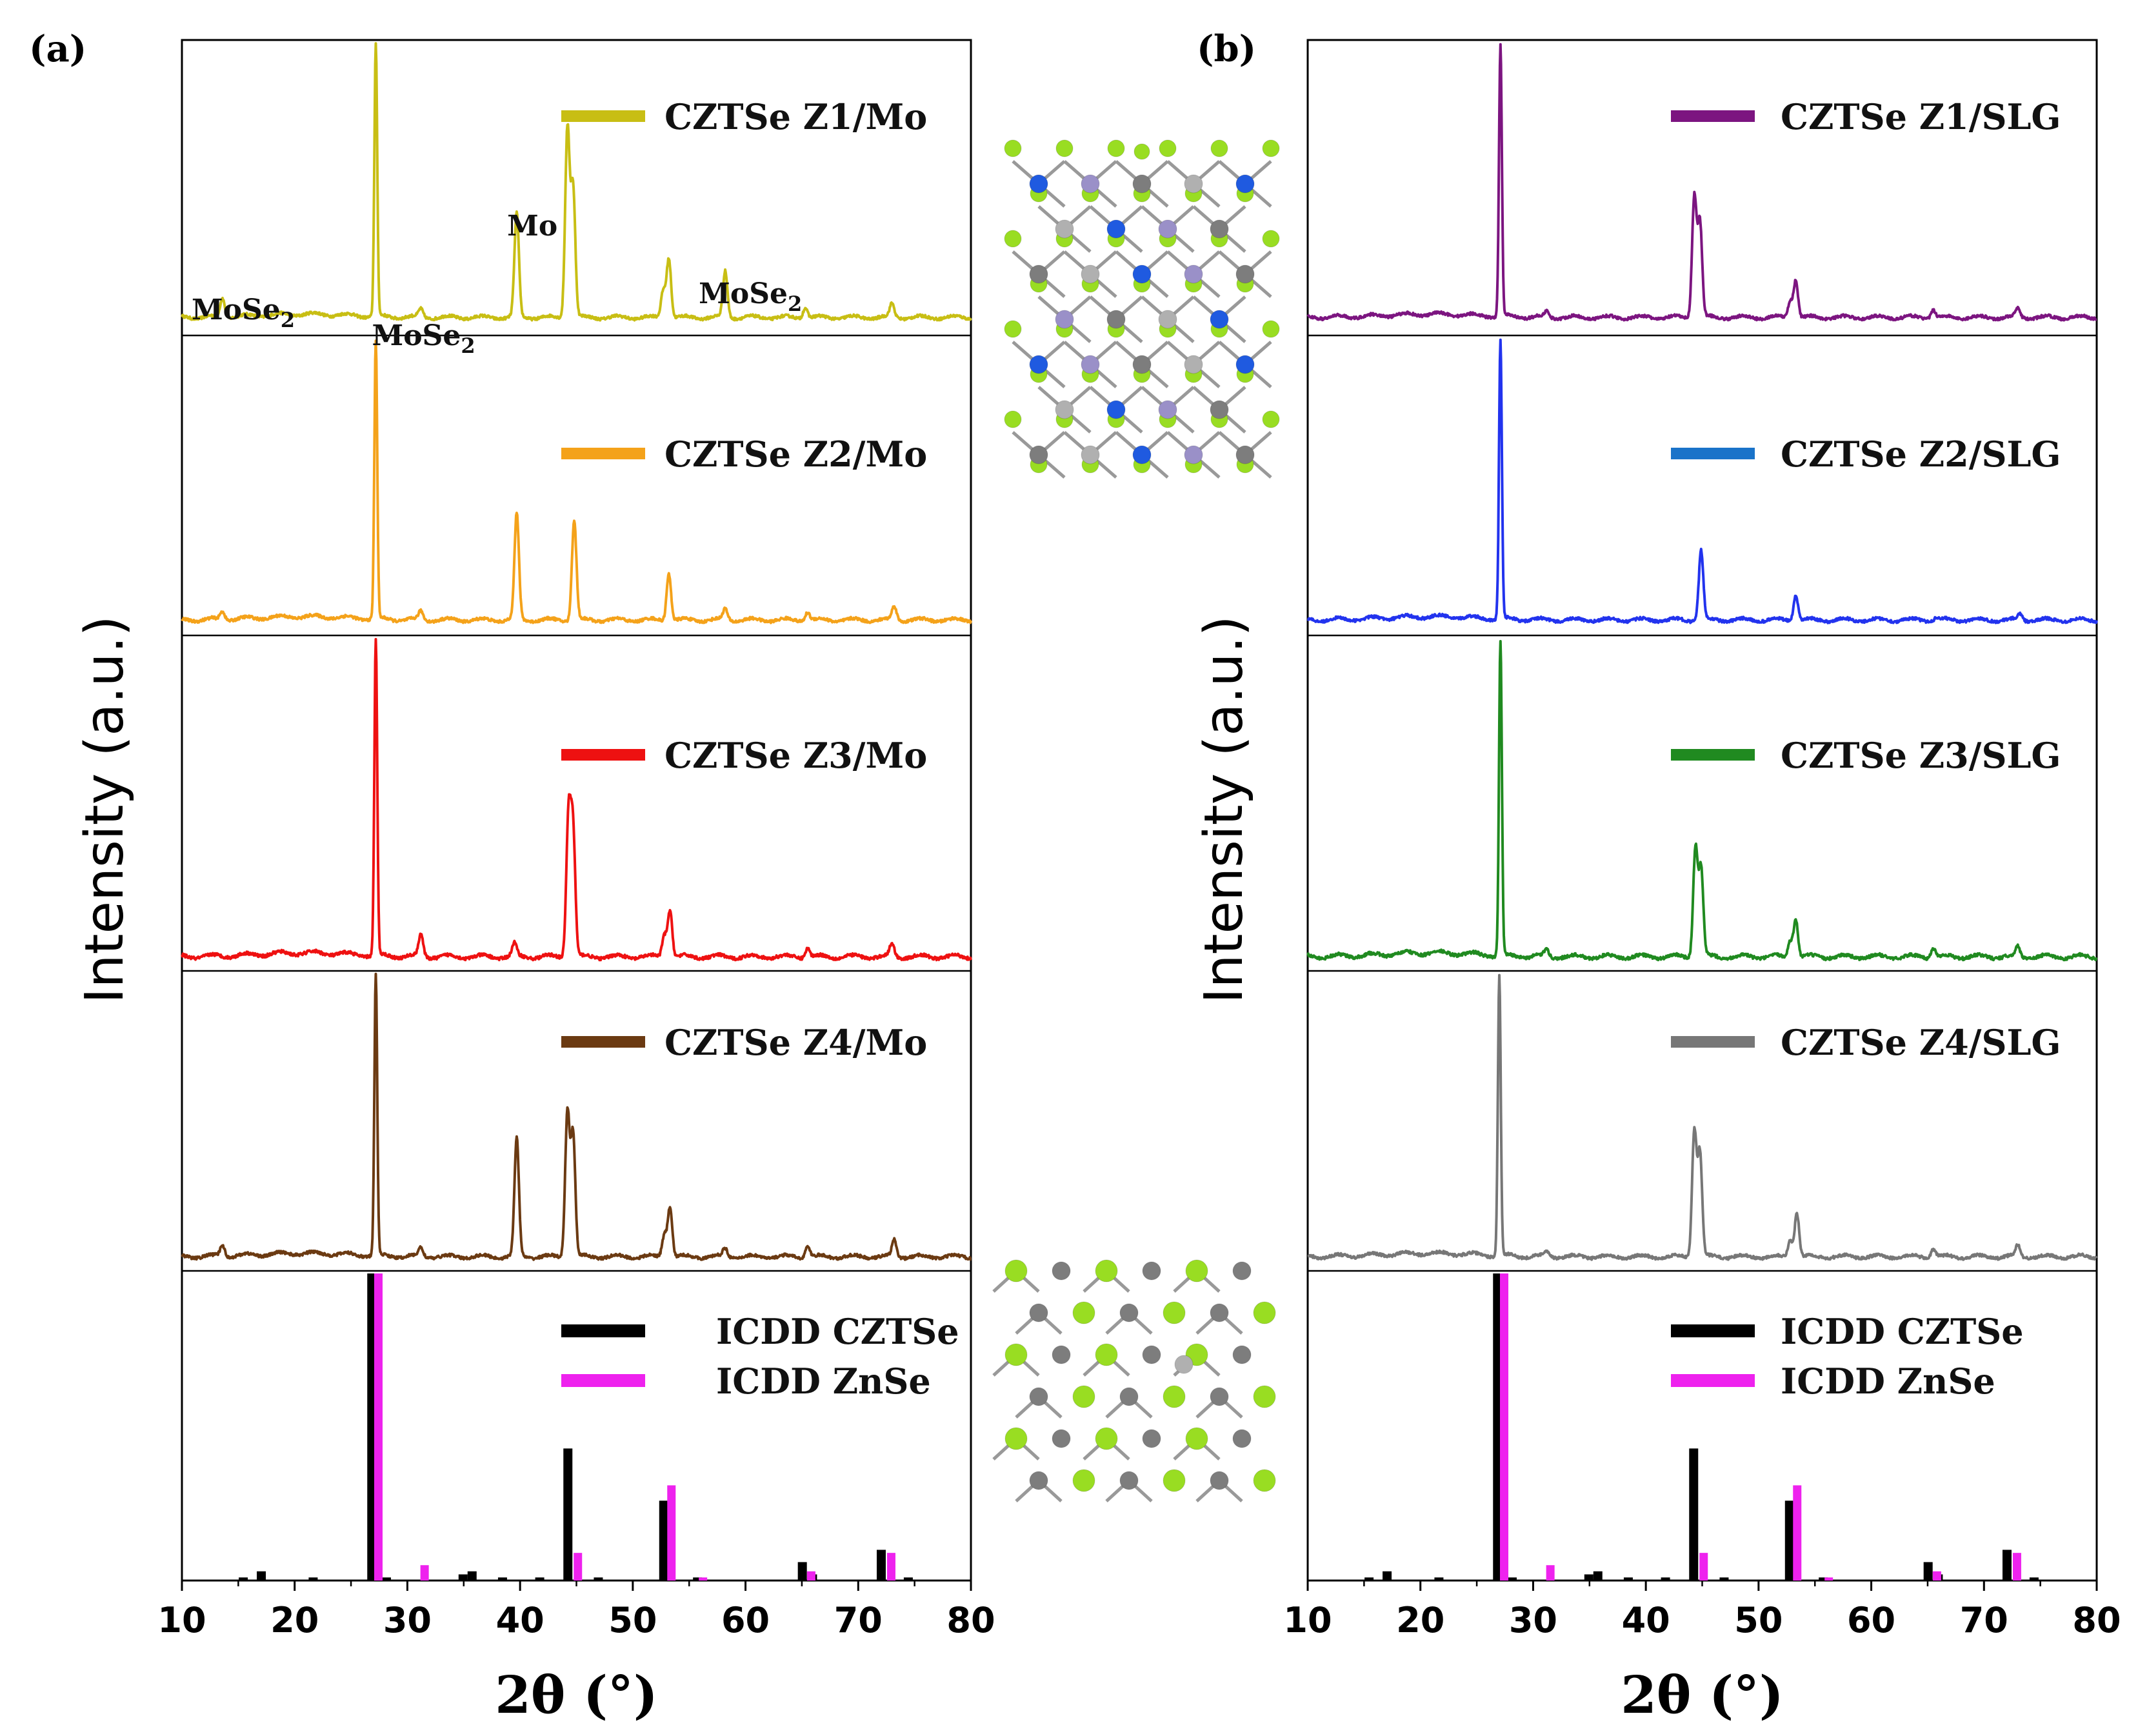 Image resolution: width=2138 pixels, height=1736 pixels. Describe the element at coordinates (1134, 1380) in the screenshot. I see `crystal-structure-zinc-blende` at that location.